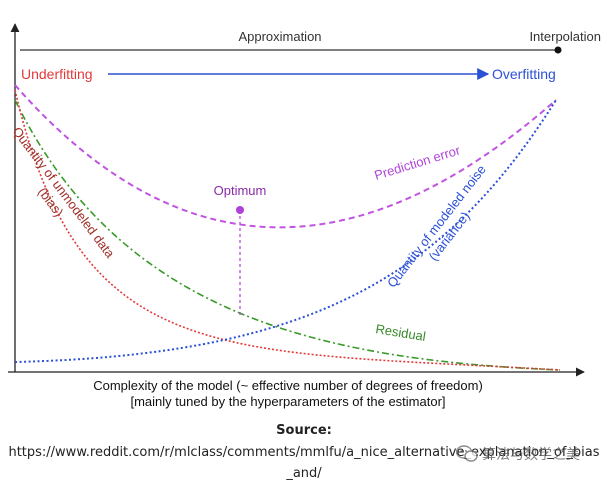 The height and width of the screenshot is (486, 608). I want to click on optimum-label: Optimum, so click(240, 190).